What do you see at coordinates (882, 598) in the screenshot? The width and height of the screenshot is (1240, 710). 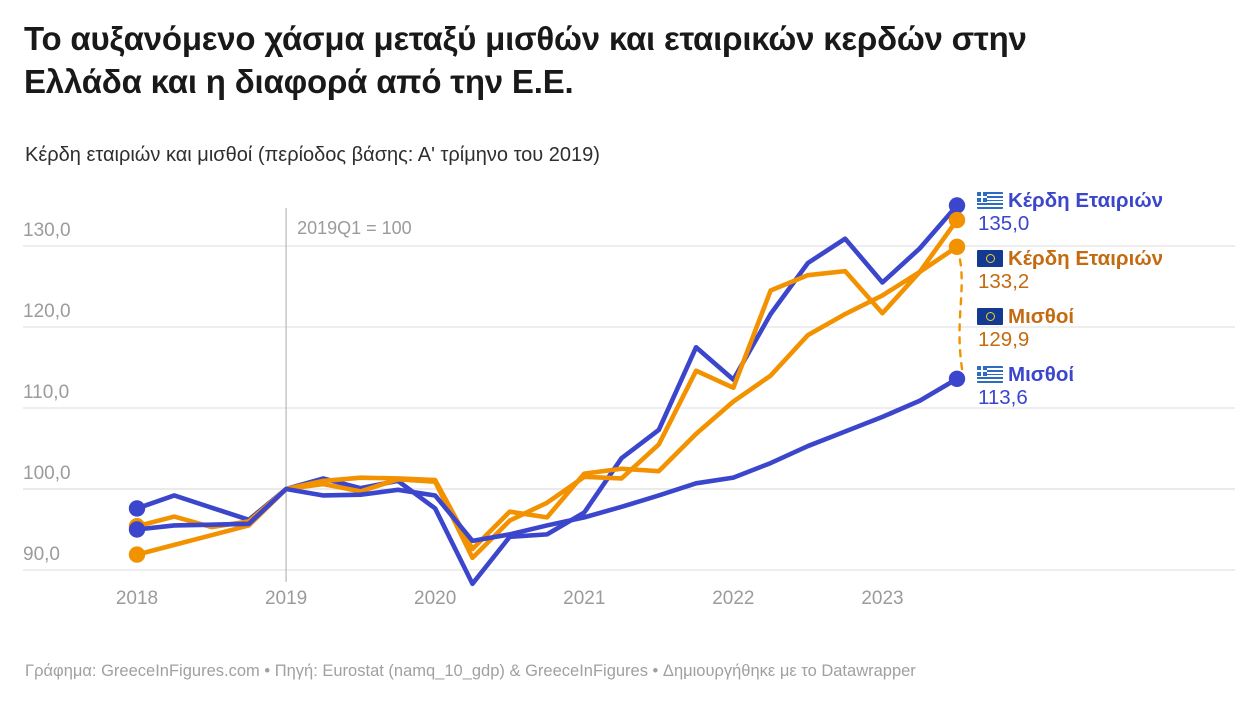 I see `x-axis-tick-label: 2023` at bounding box center [882, 598].